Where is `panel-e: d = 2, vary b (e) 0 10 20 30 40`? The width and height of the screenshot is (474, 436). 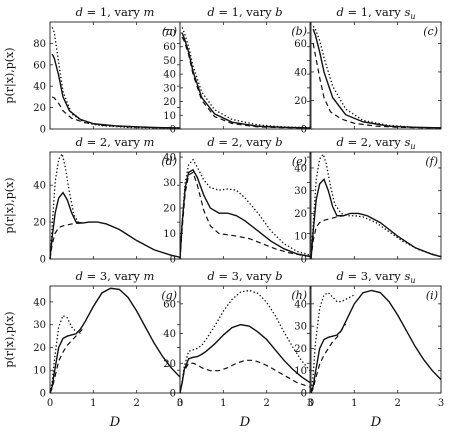 panel-e: d = 2, vary b (e) 0 10 20 30 40 is located at coordinates (237, 200).